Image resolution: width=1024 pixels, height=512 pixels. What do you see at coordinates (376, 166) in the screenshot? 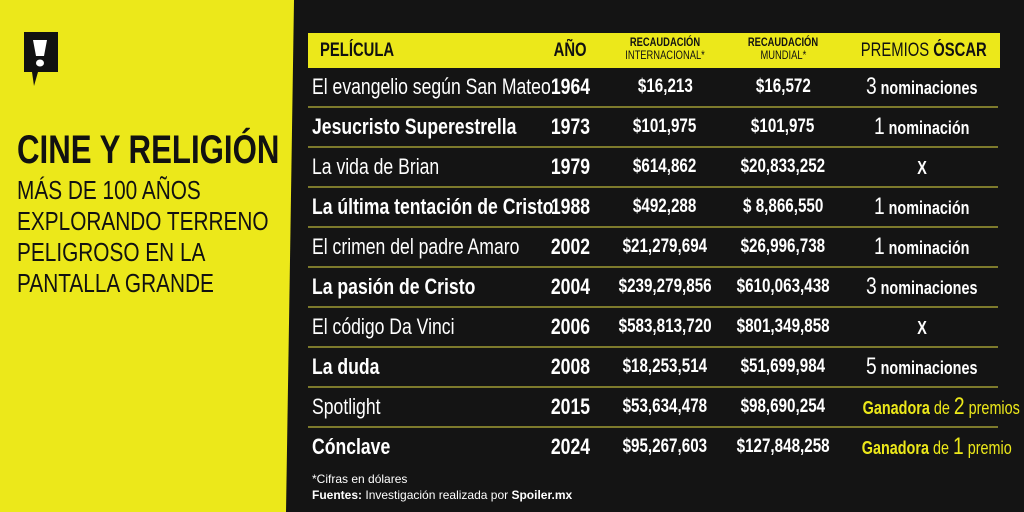
I see `film-title: La vida de Brian` at bounding box center [376, 166].